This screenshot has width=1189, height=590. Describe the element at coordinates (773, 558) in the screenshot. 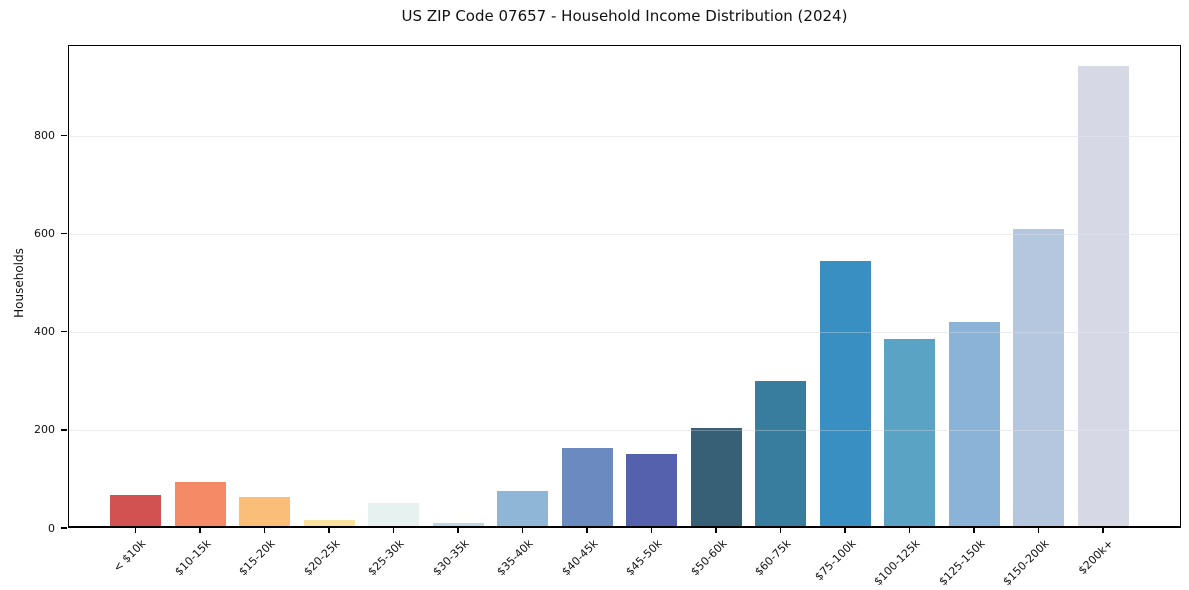

I see `x-tick-label: $60-75k` at that location.